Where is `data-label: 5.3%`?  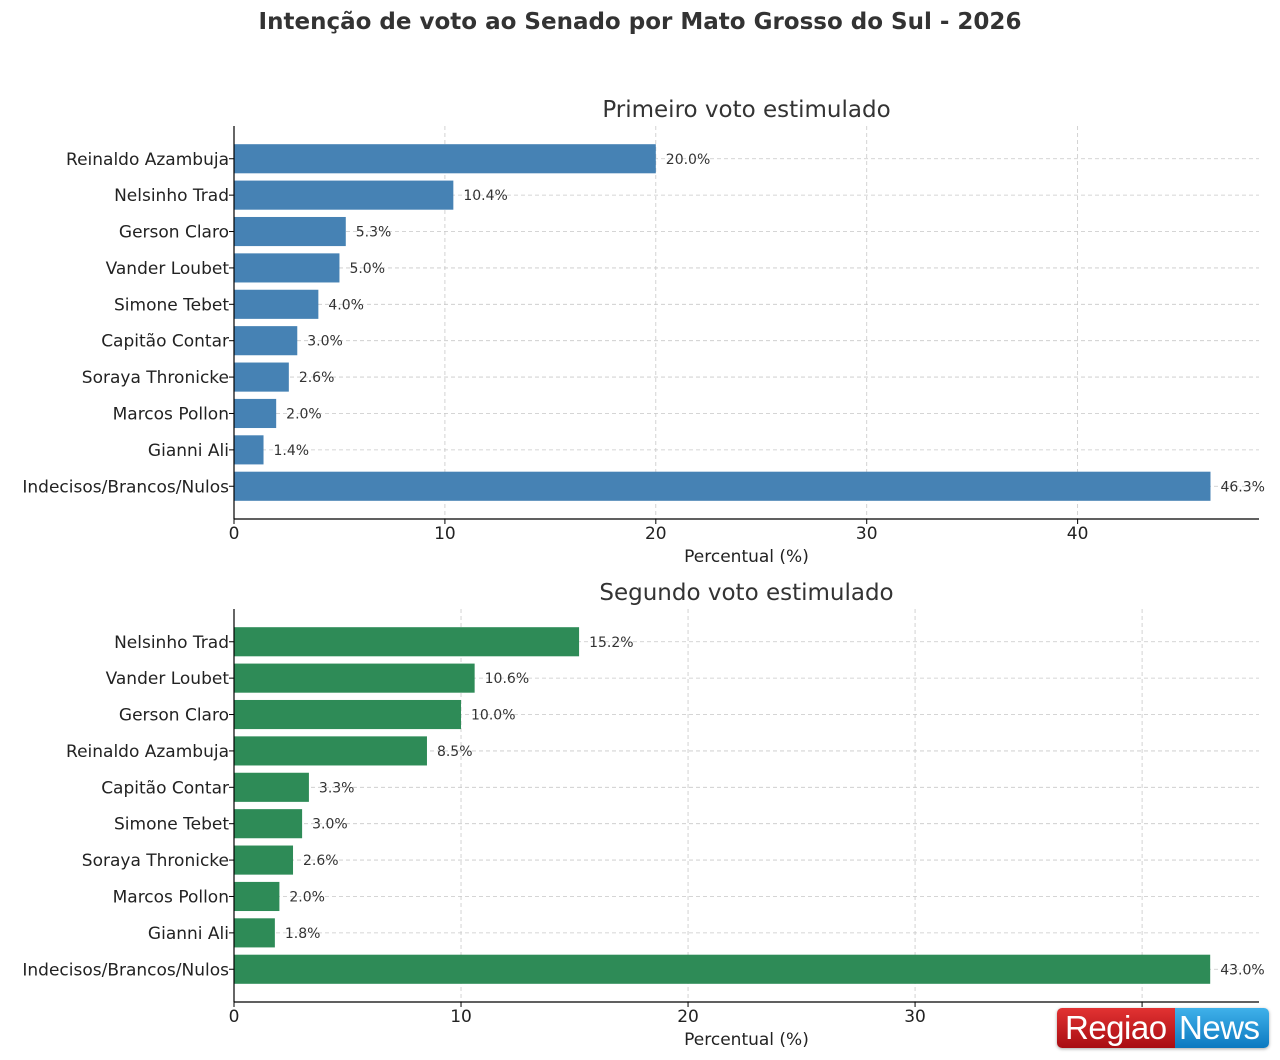 data-label: 5.3% is located at coordinates (374, 233).